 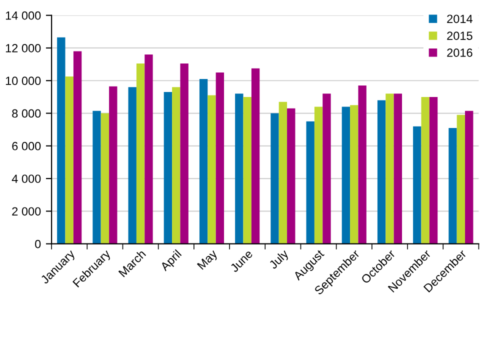 I want to click on legend-label: 2014, so click(x=459, y=19).